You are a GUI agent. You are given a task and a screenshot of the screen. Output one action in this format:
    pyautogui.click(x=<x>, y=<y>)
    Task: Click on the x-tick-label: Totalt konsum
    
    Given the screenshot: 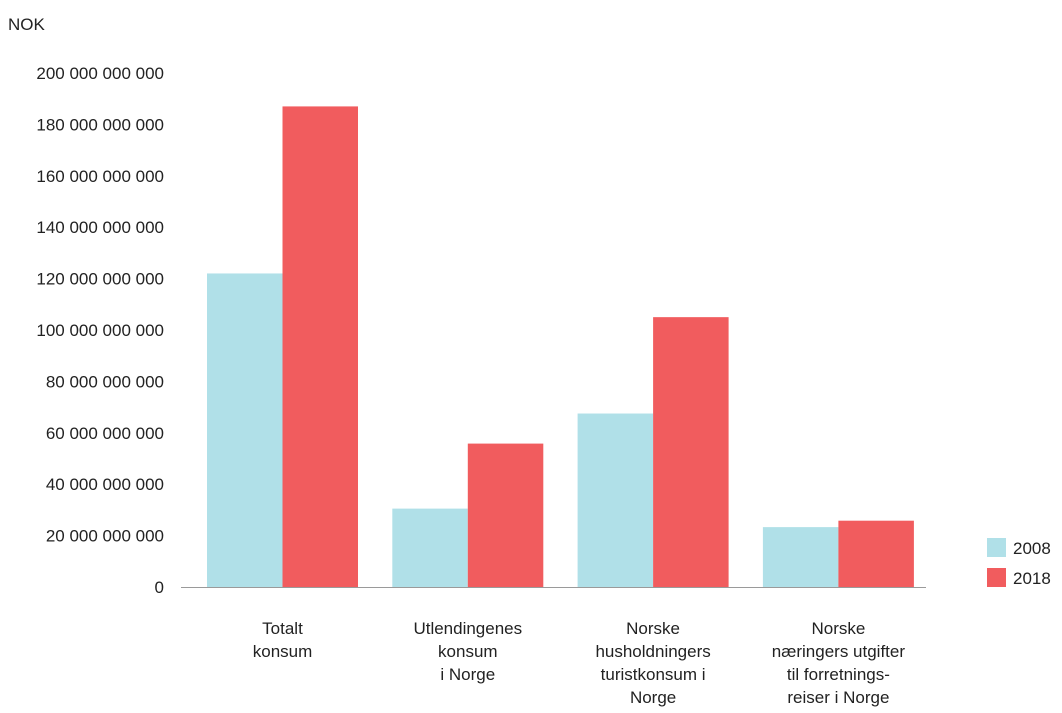 What is the action you would take?
    pyautogui.click(x=283, y=640)
    